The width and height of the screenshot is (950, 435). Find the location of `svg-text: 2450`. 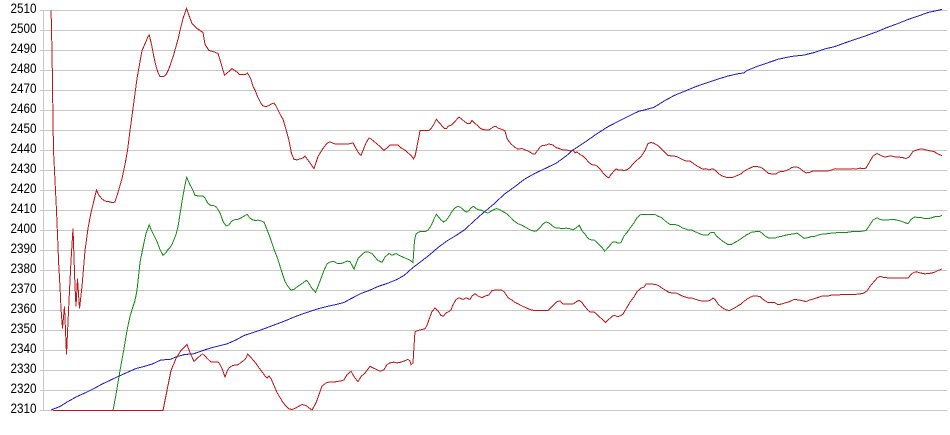

svg-text: 2450 is located at coordinates (24, 128).